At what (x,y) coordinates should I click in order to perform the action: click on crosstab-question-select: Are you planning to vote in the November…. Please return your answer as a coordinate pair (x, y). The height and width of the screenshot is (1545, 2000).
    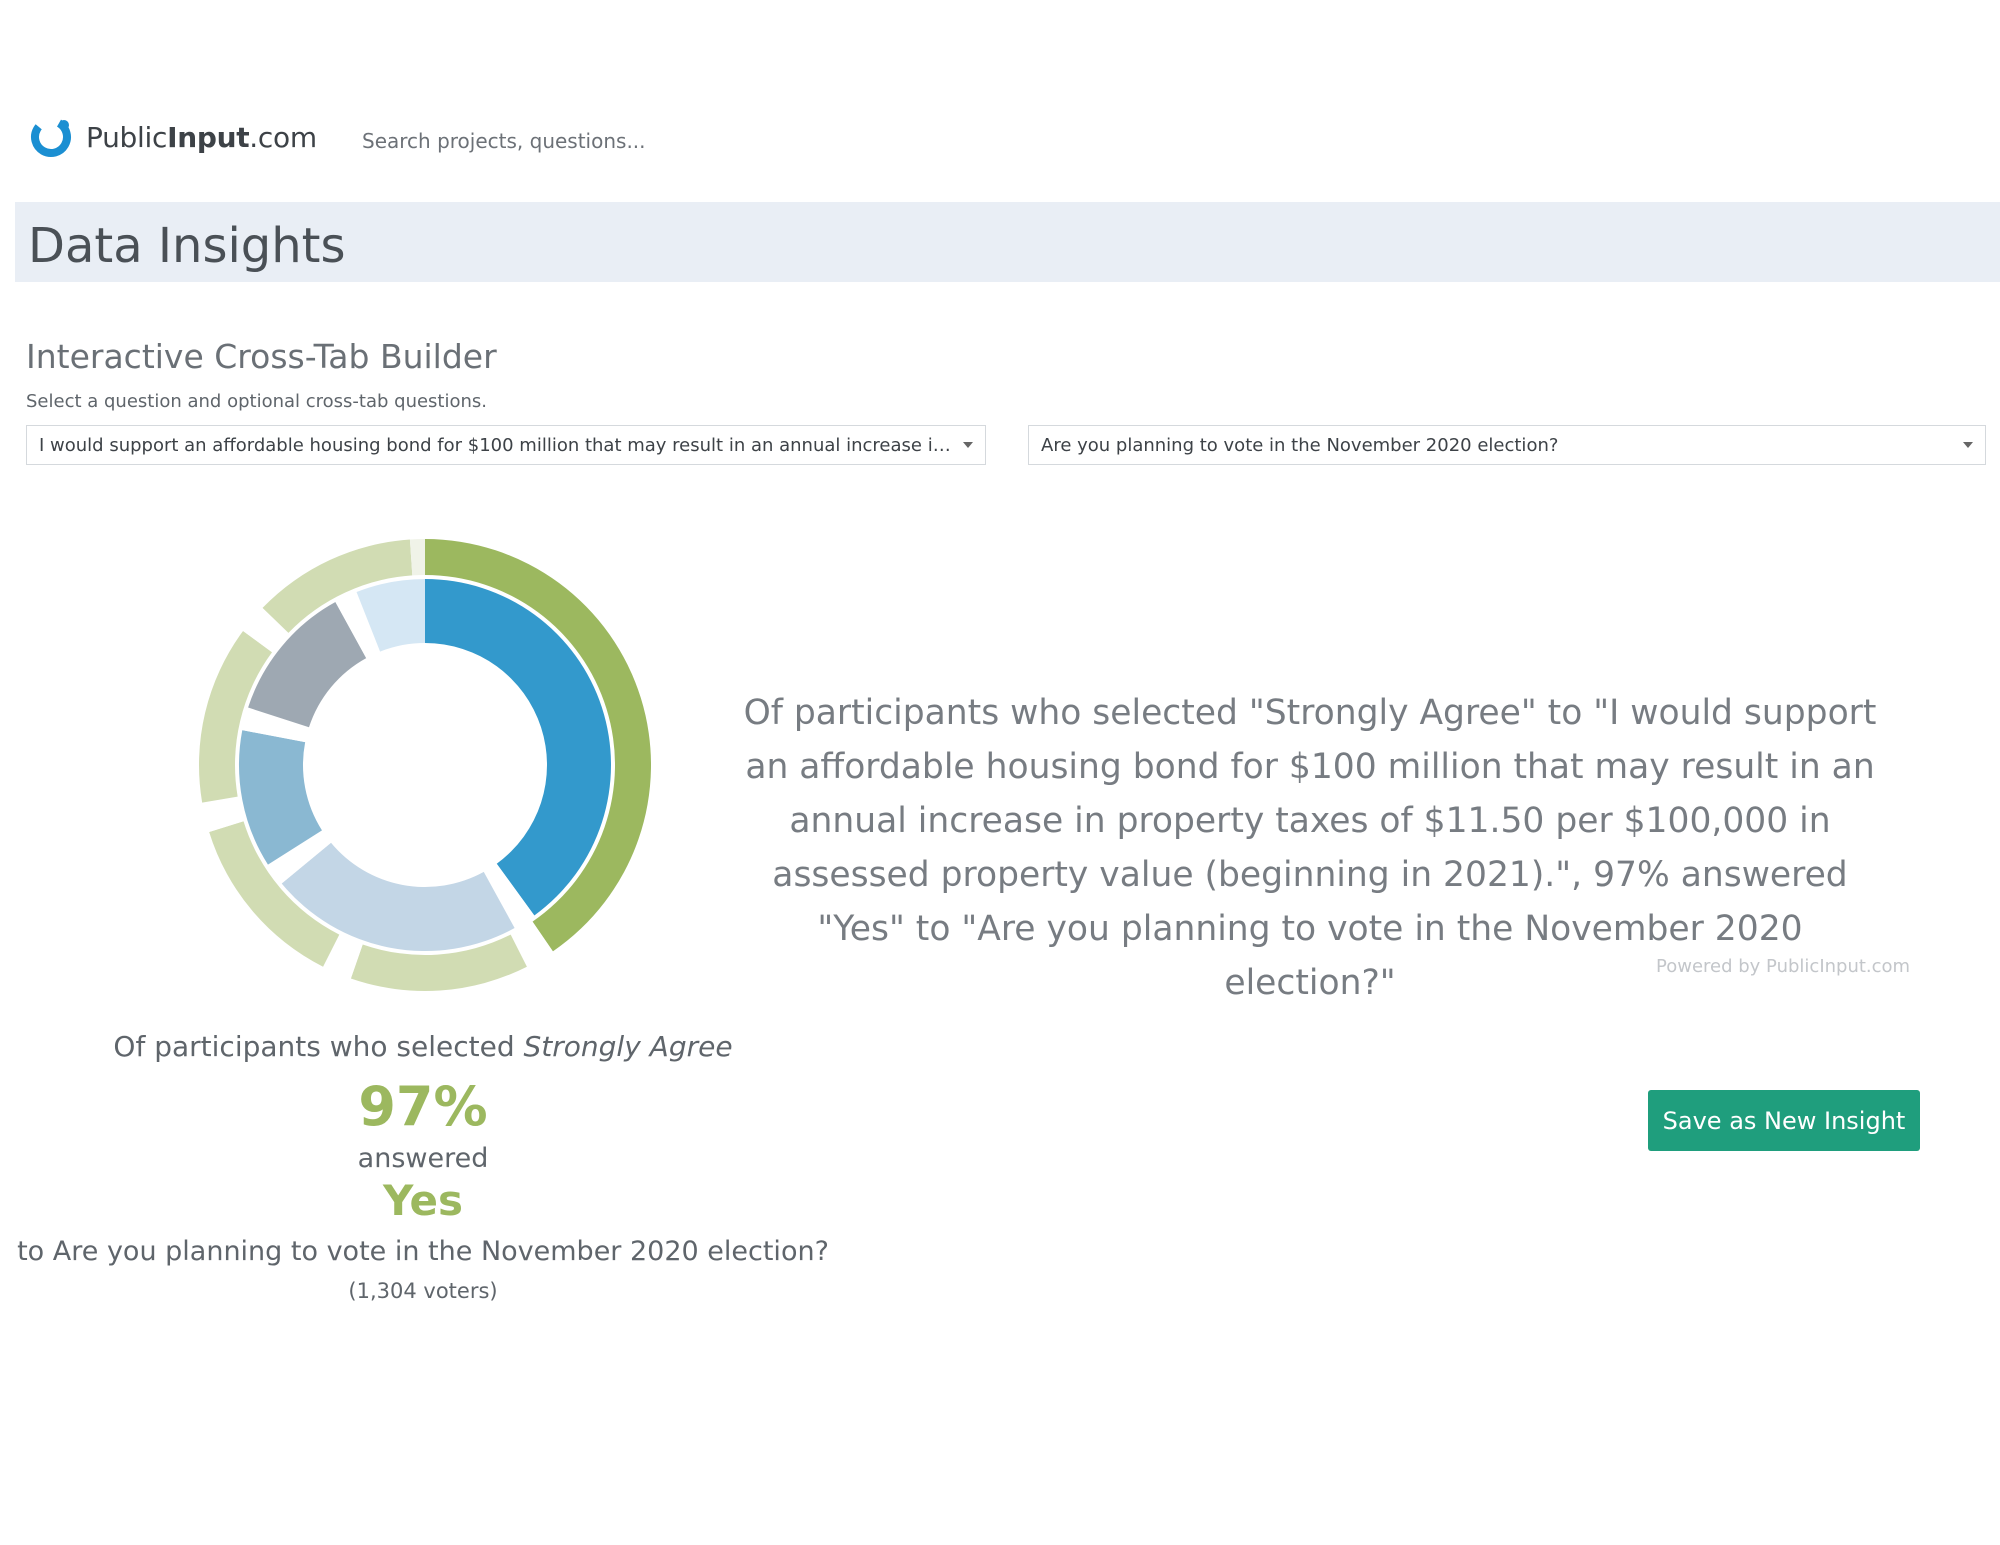
    Looking at the image, I should click on (1507, 445).